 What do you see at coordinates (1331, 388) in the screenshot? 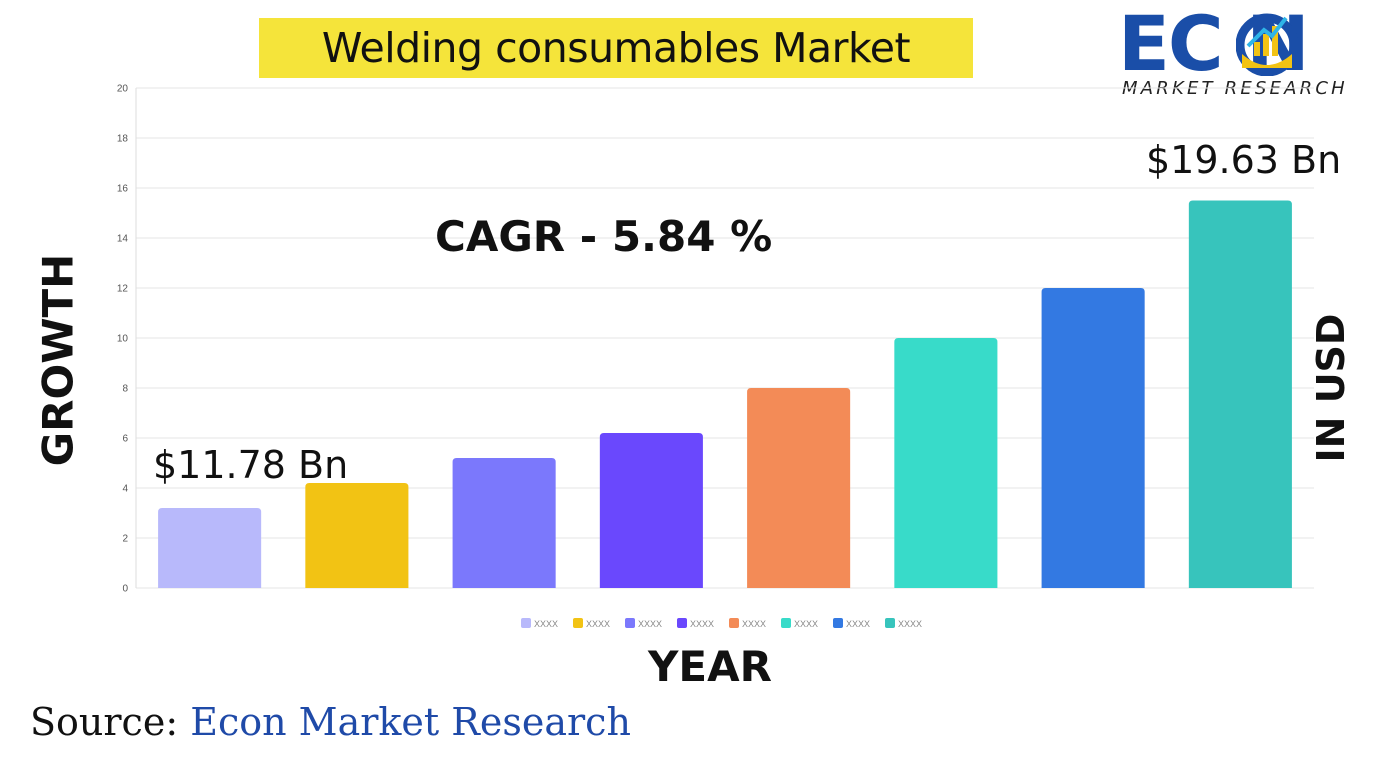
I see `y-axis-label-right: IN USD` at bounding box center [1331, 388].